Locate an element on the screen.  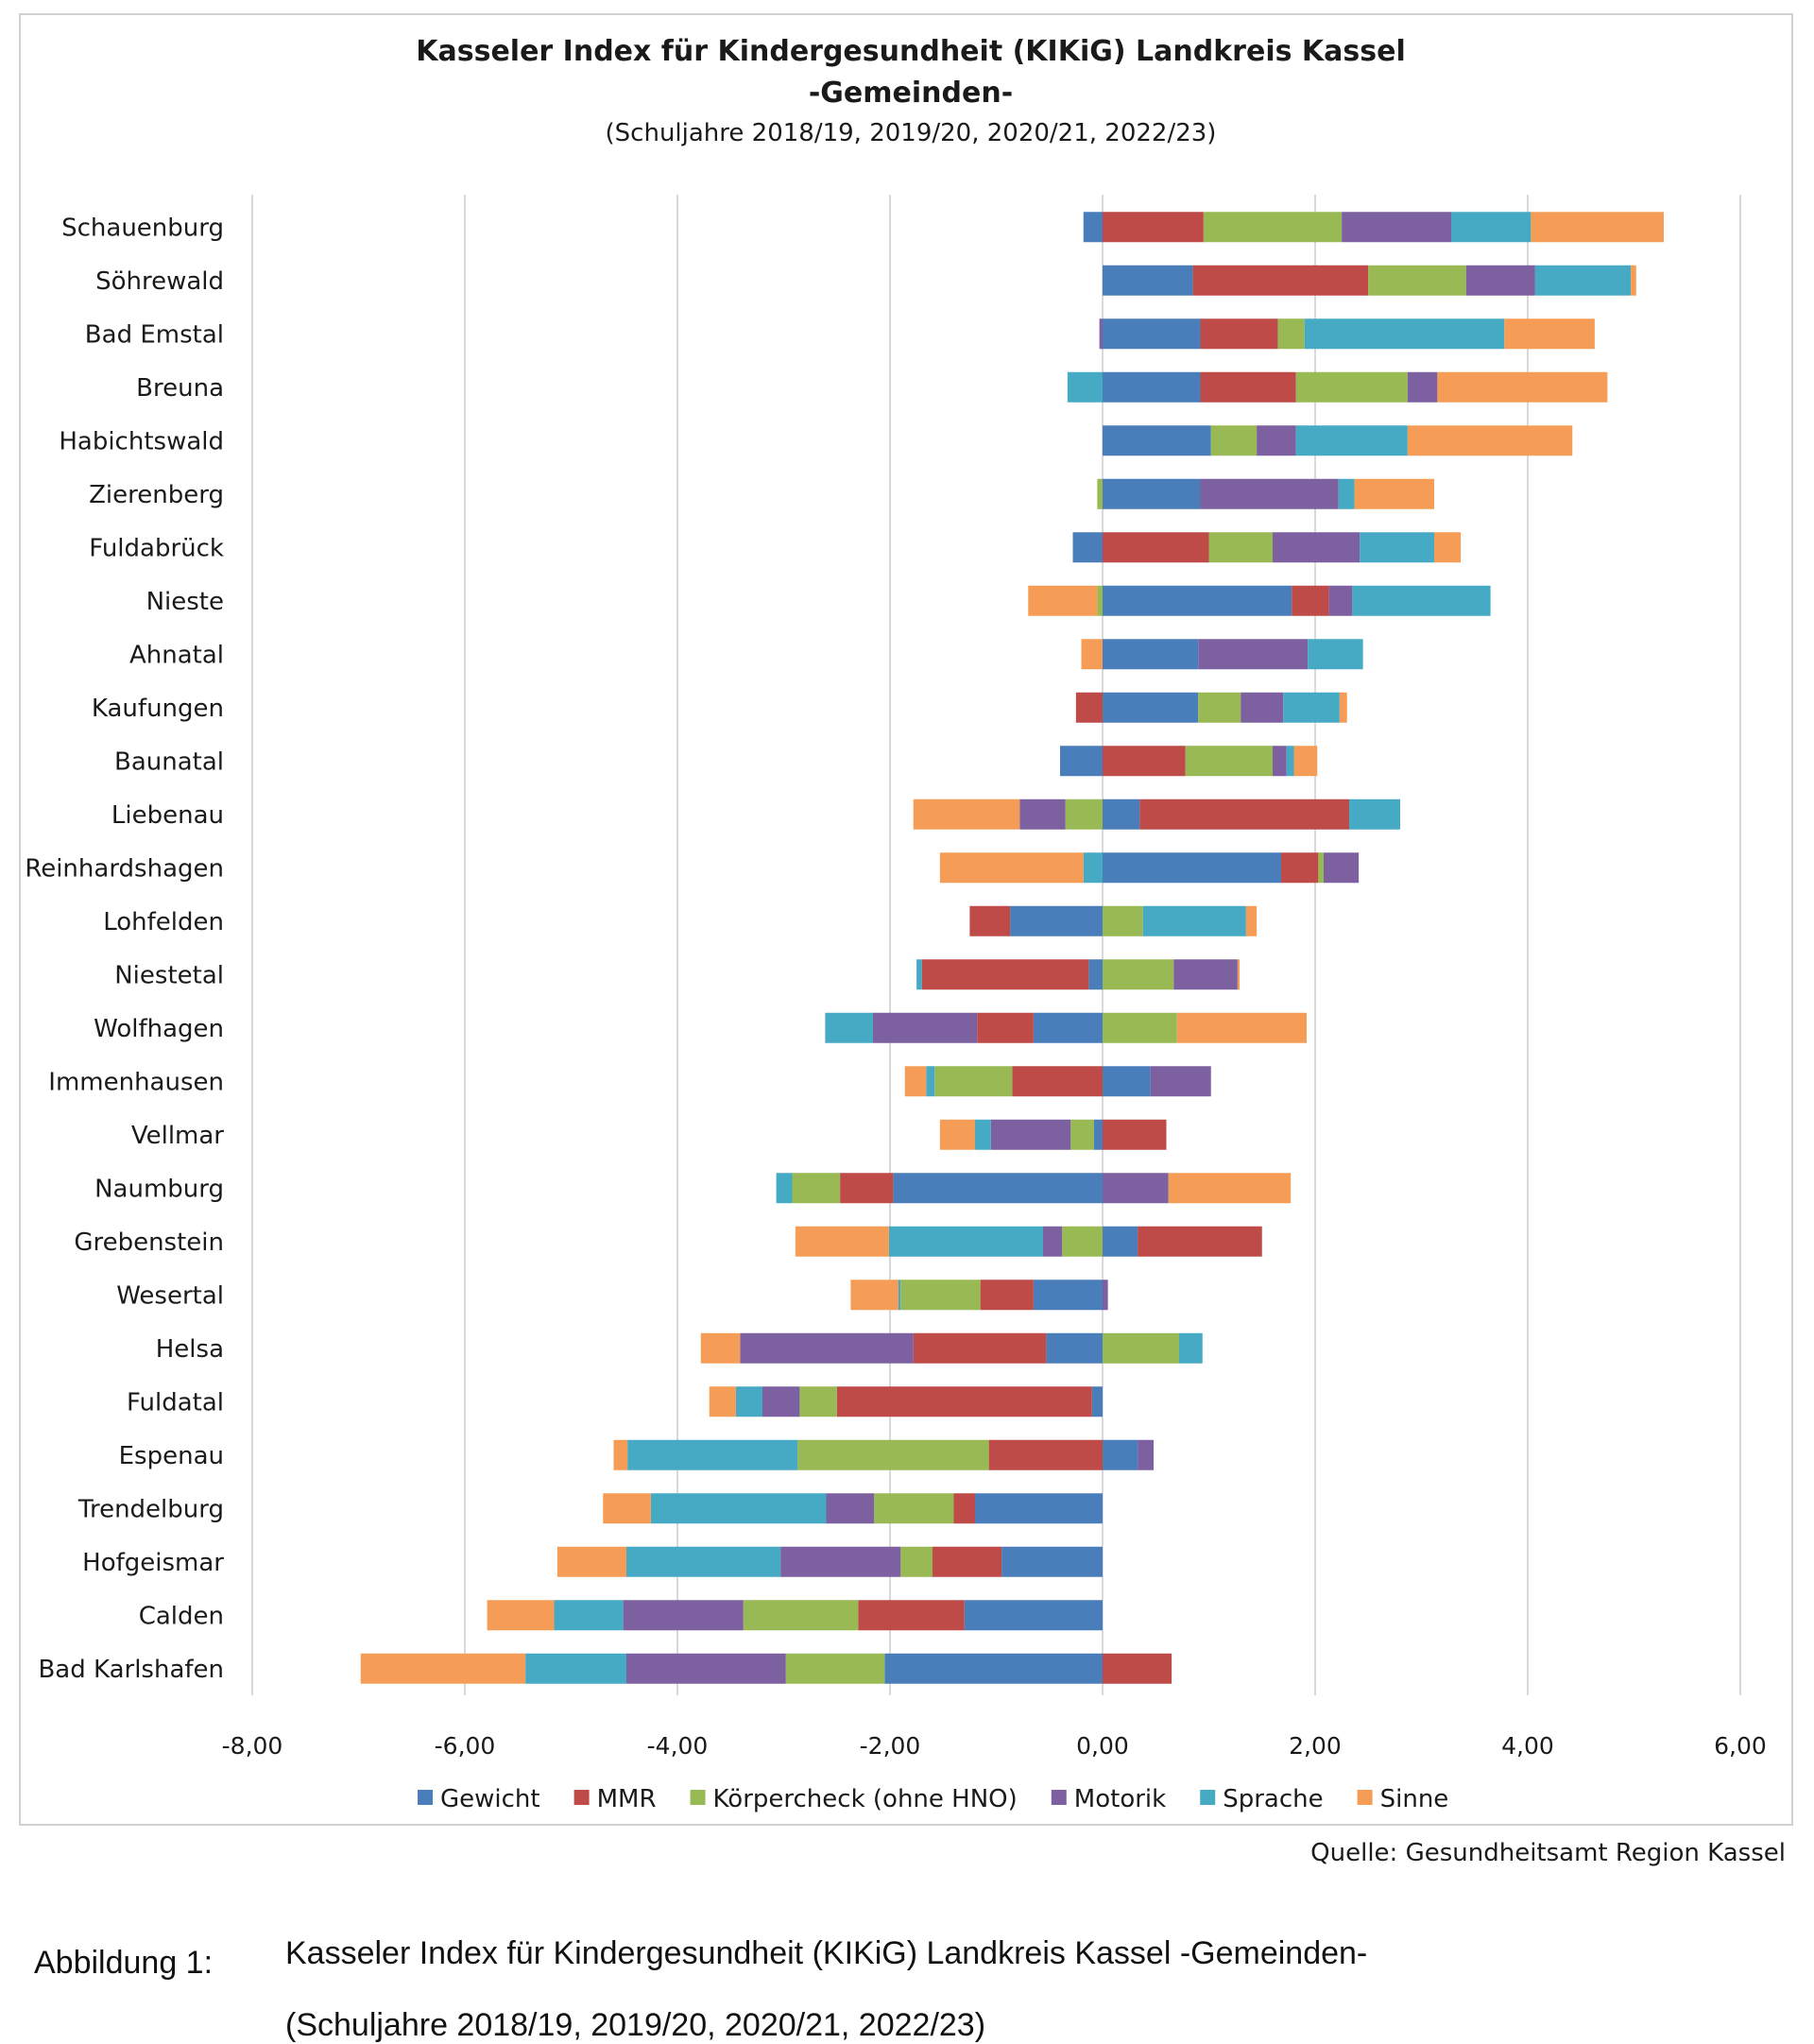
category-label-4: Habichtswald is located at coordinates (141, 441).